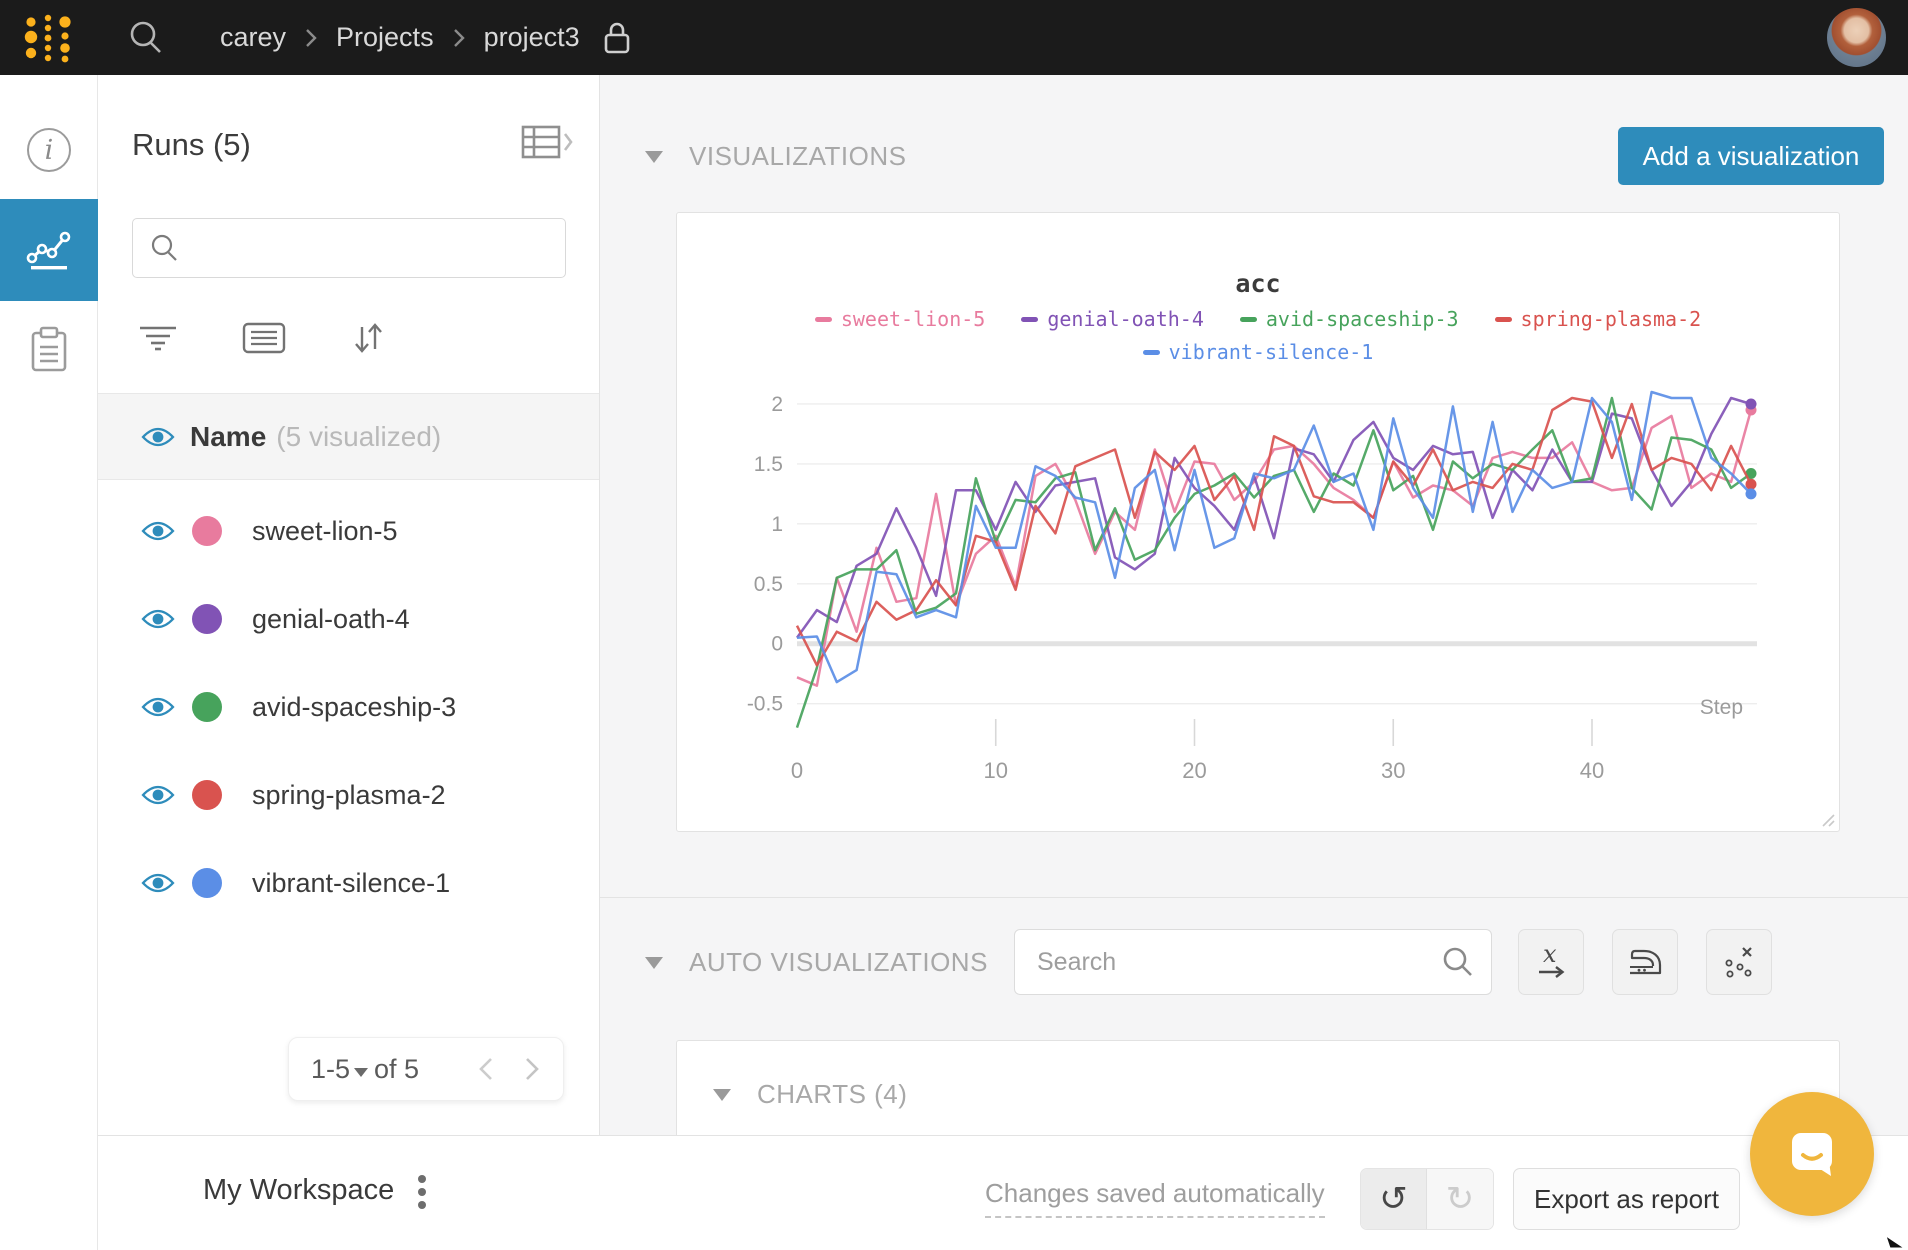 This screenshot has width=1908, height=1250. What do you see at coordinates (832, 1094) in the screenshot?
I see `charts-label: CHARTS (4)` at bounding box center [832, 1094].